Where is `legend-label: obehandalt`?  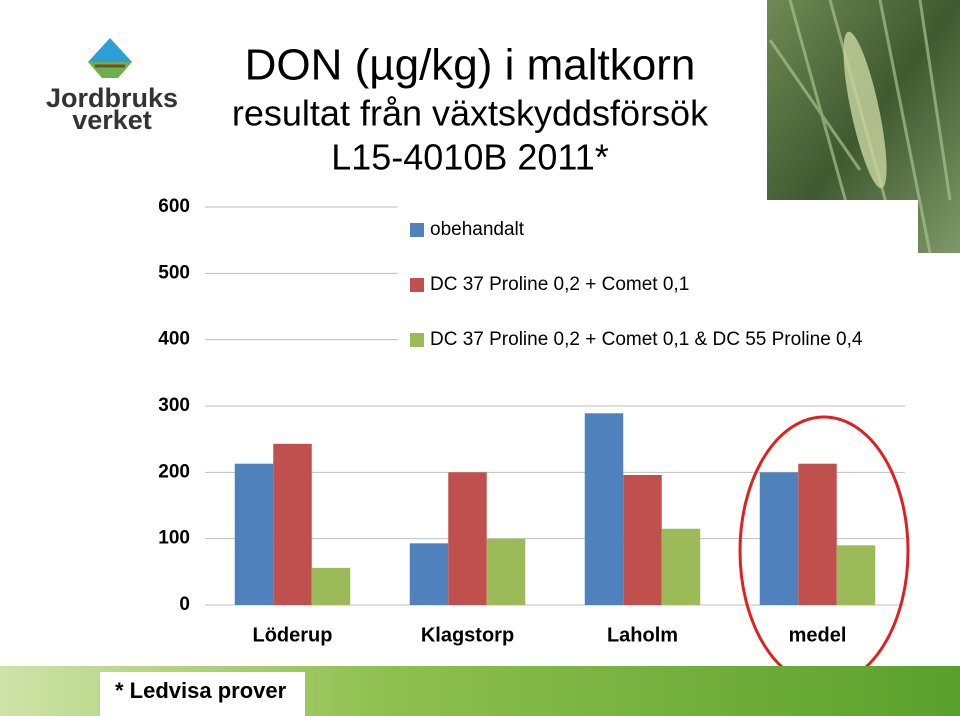 legend-label: obehandalt is located at coordinates (477, 229).